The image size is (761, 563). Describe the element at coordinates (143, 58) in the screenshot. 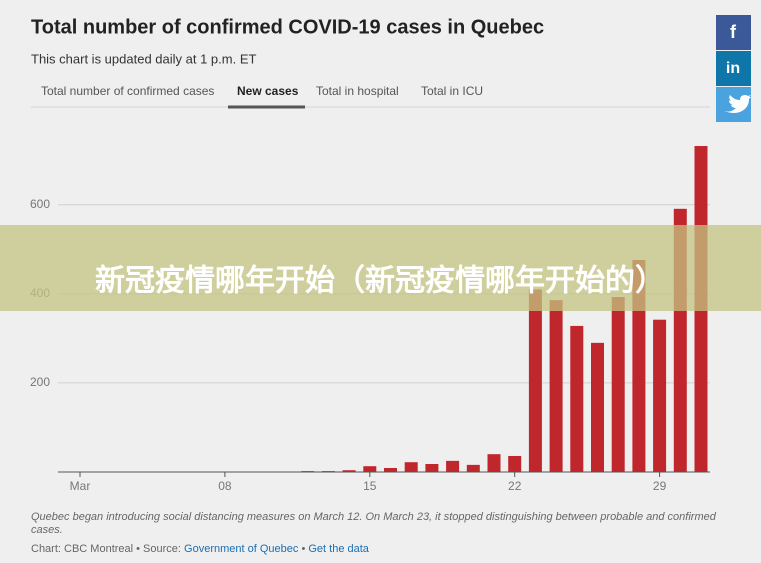

I see `chart-subtitle: This chart is updated daily at 1 p.m. ET` at that location.